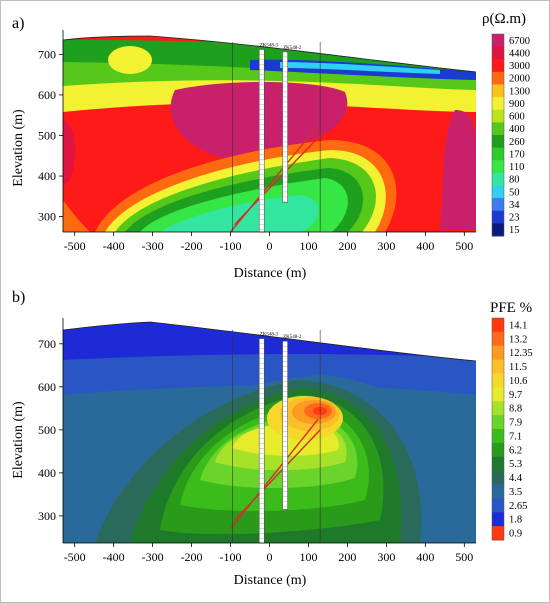  What do you see at coordinates (518, 381) in the screenshot?
I see `panel-b-colorbar-tick: 10.6` at bounding box center [518, 381].